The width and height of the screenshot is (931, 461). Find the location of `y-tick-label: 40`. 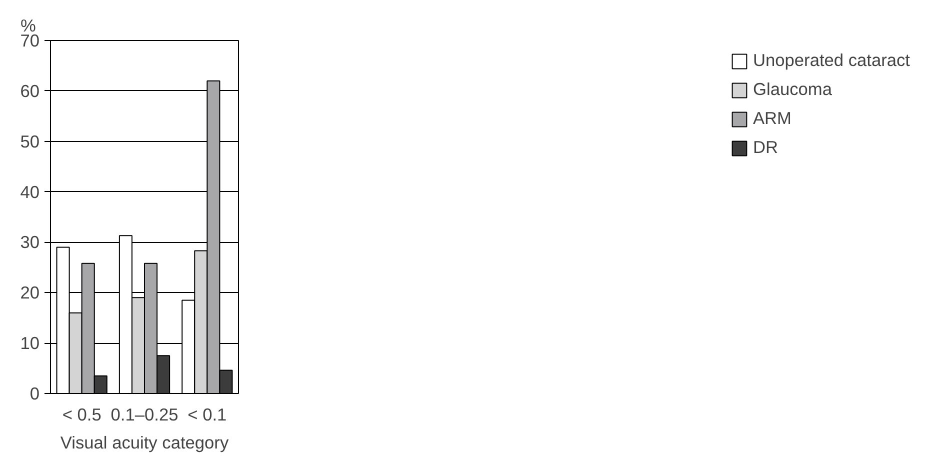

y-tick-label: 40 is located at coordinates (30, 192).